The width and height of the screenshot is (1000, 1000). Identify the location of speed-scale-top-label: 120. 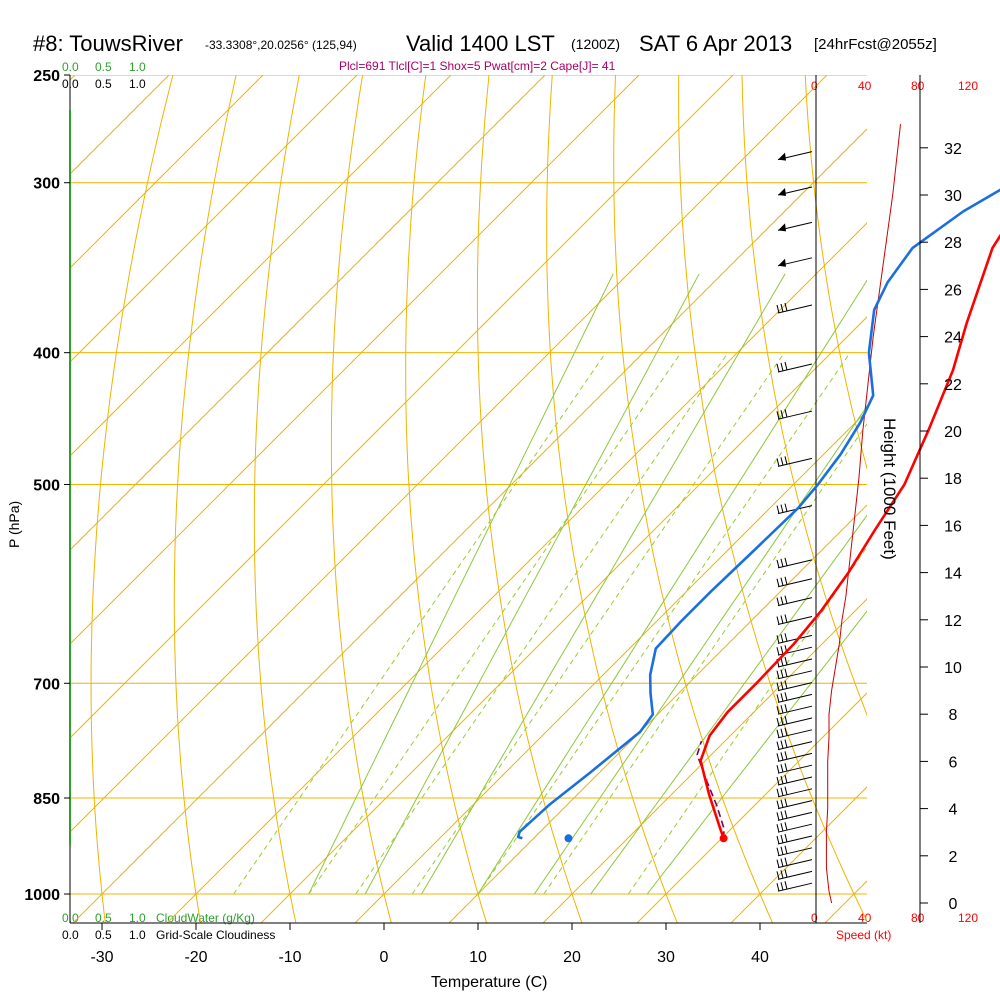
(968, 86).